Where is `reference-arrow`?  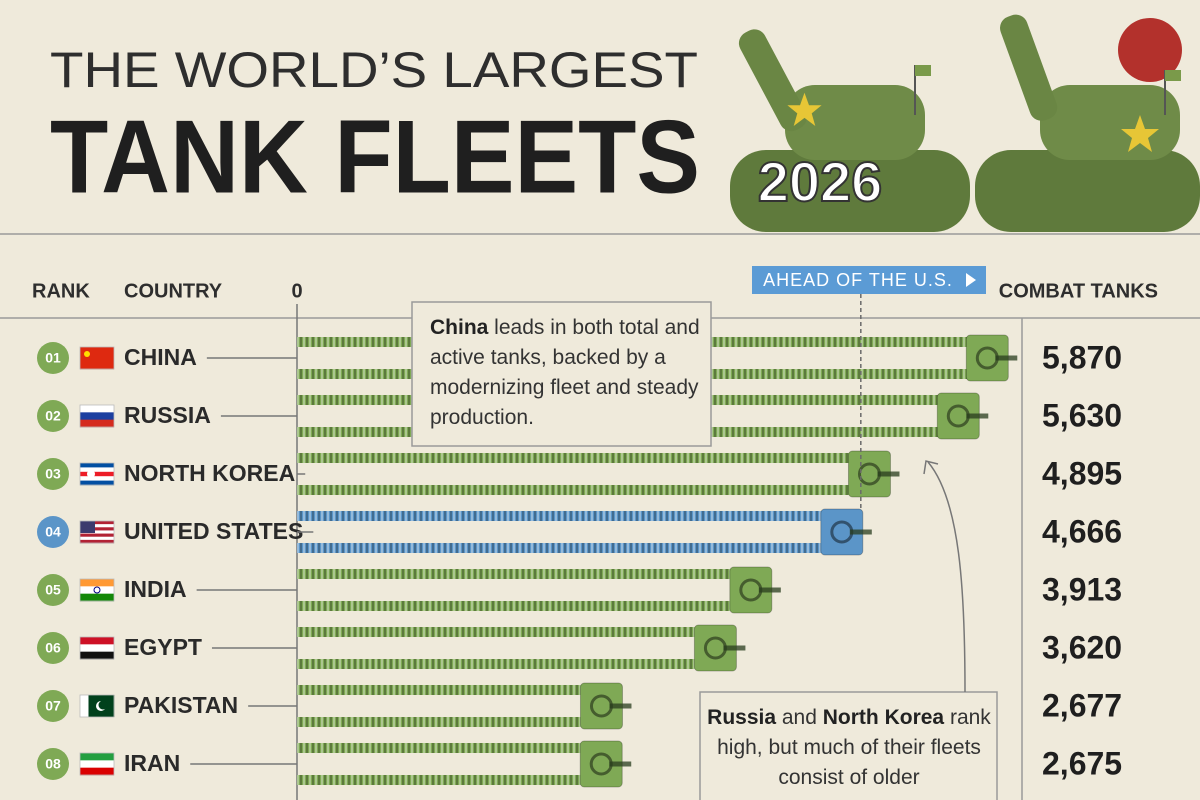 reference-arrow is located at coordinates (971, 280).